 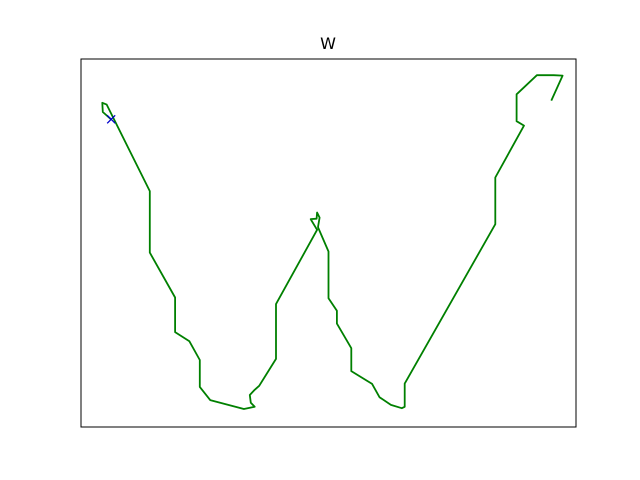 I want to click on start-marker, so click(x=111, y=119).